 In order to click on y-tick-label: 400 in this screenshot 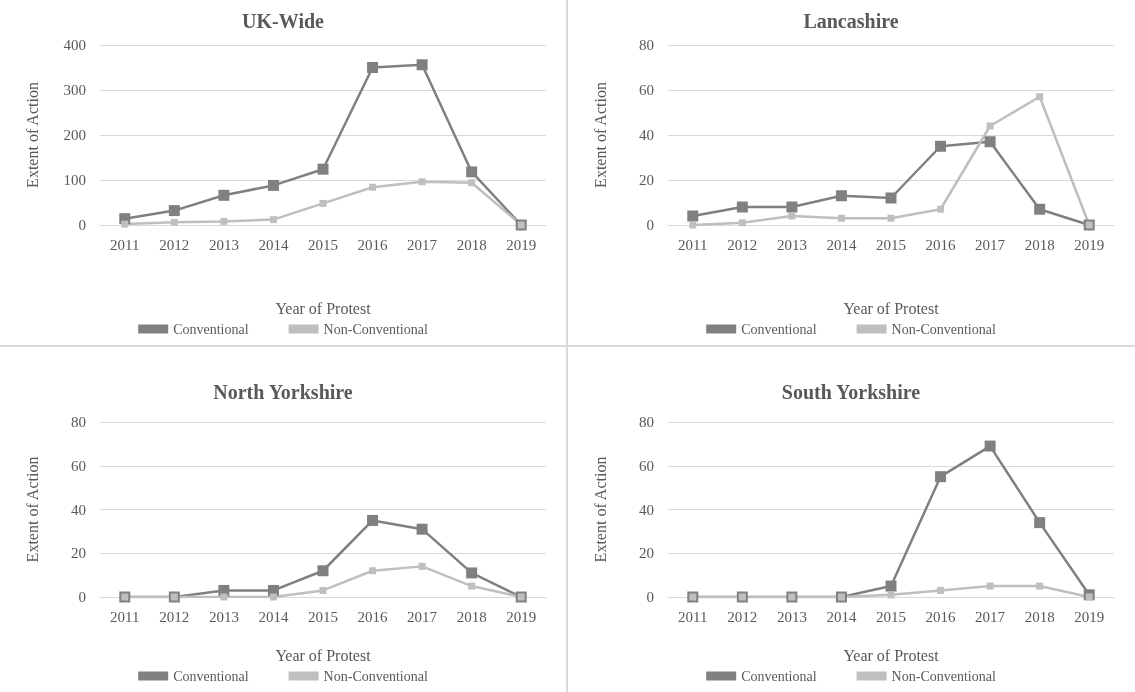, I will do `click(74, 45)`.